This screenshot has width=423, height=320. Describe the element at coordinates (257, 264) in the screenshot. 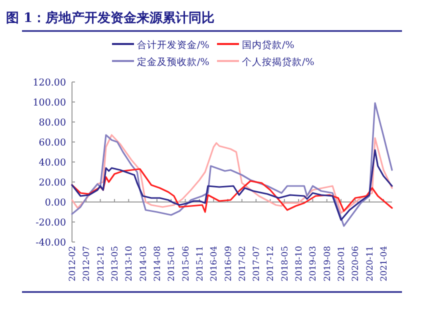

I see `x-tick-label: 2017-07` at that location.